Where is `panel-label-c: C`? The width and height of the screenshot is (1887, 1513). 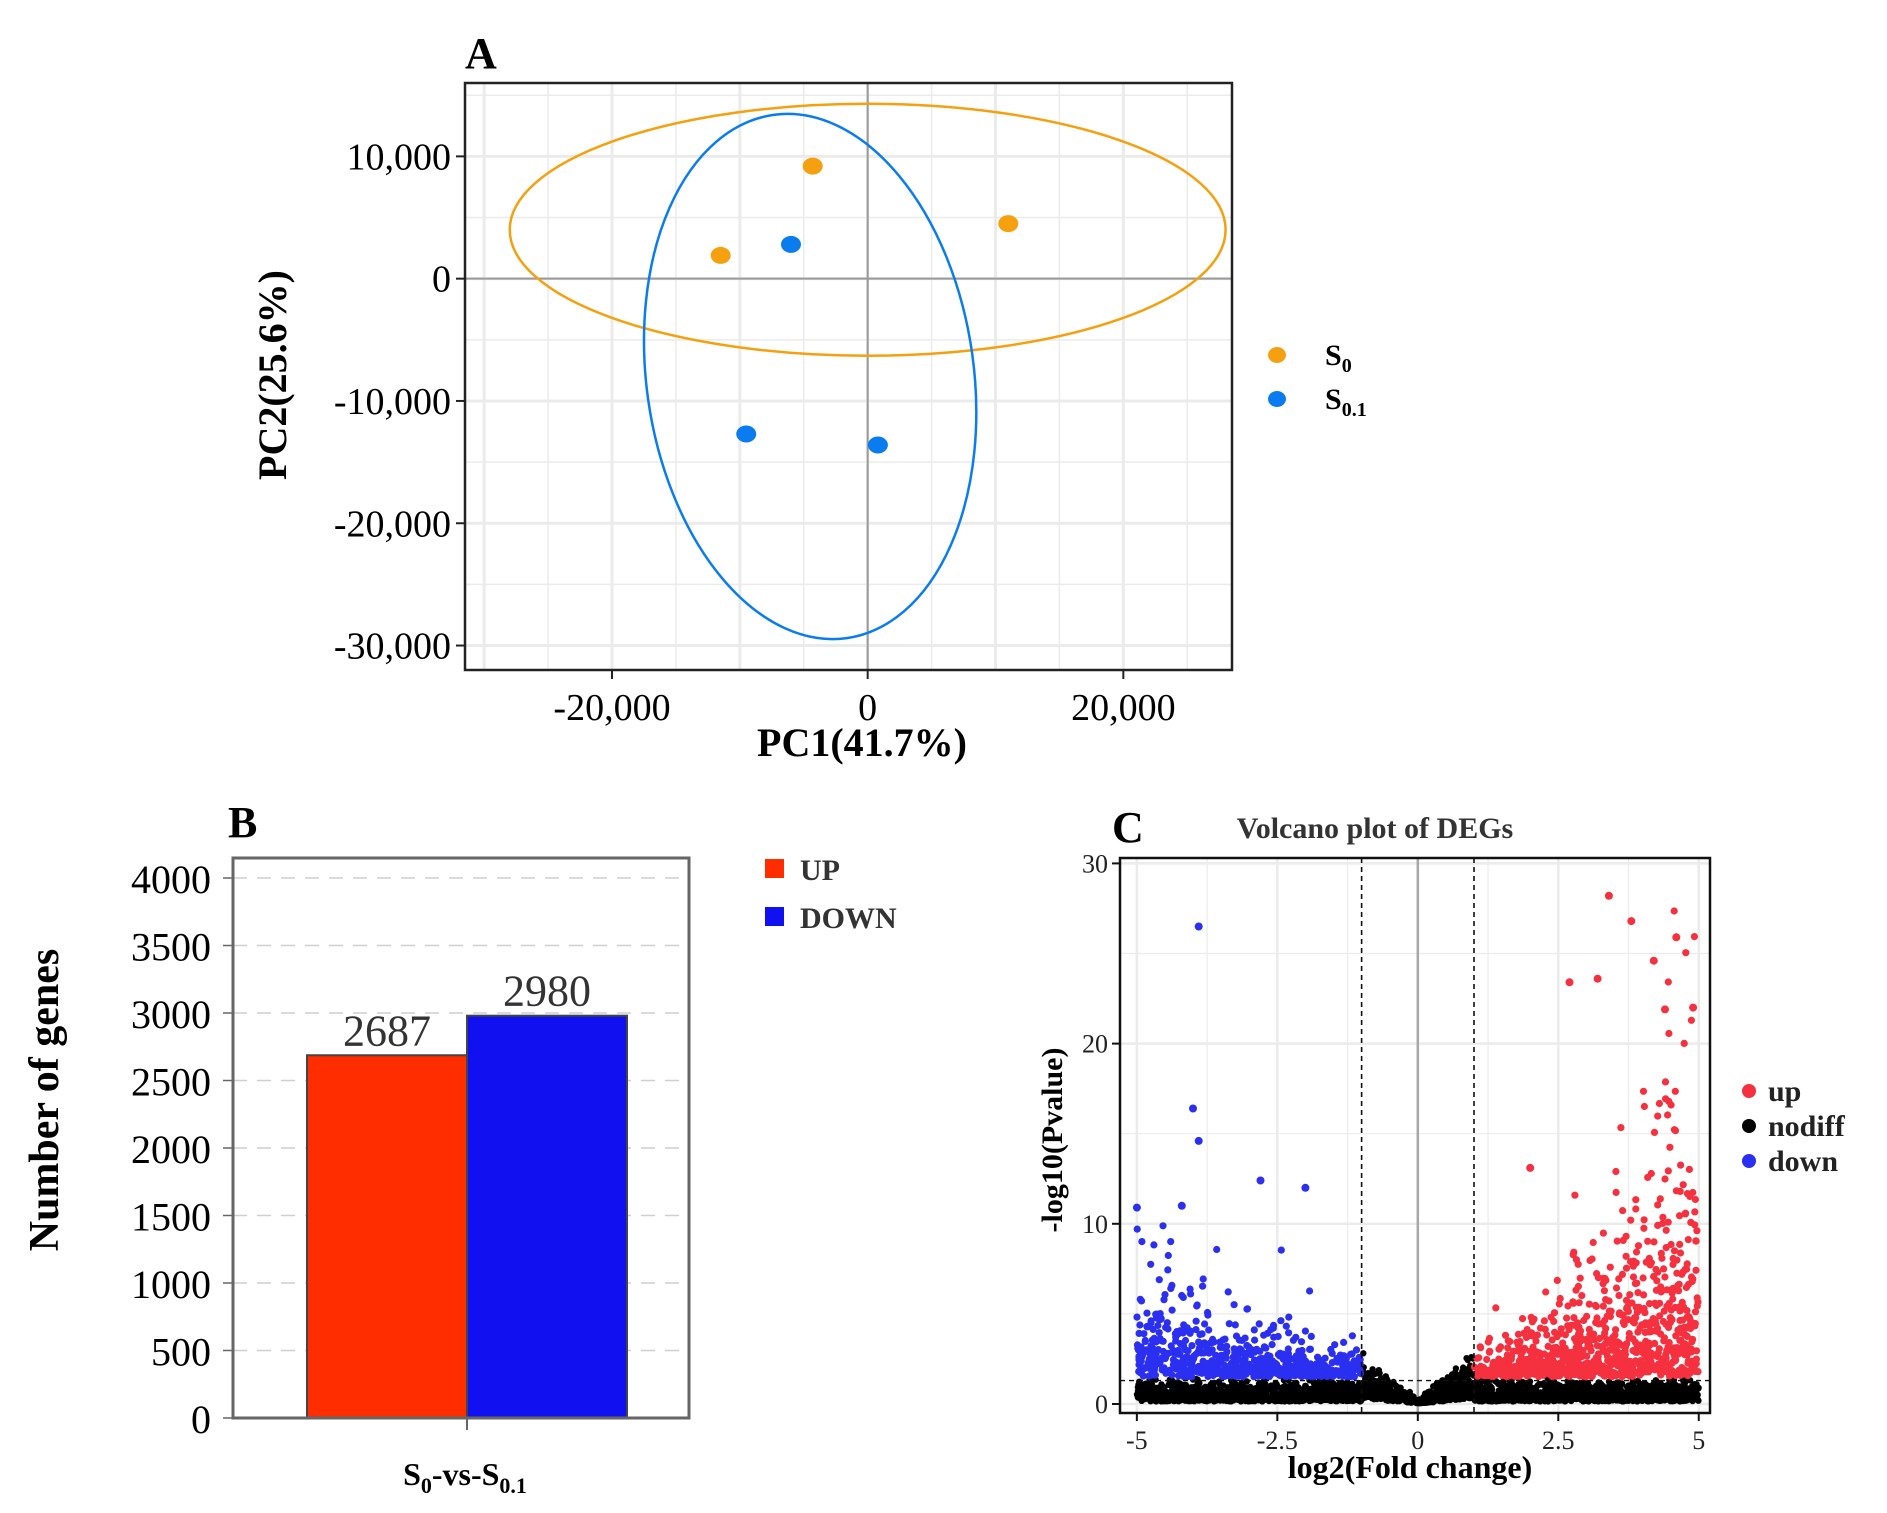
panel-label-c: C is located at coordinates (1128, 827).